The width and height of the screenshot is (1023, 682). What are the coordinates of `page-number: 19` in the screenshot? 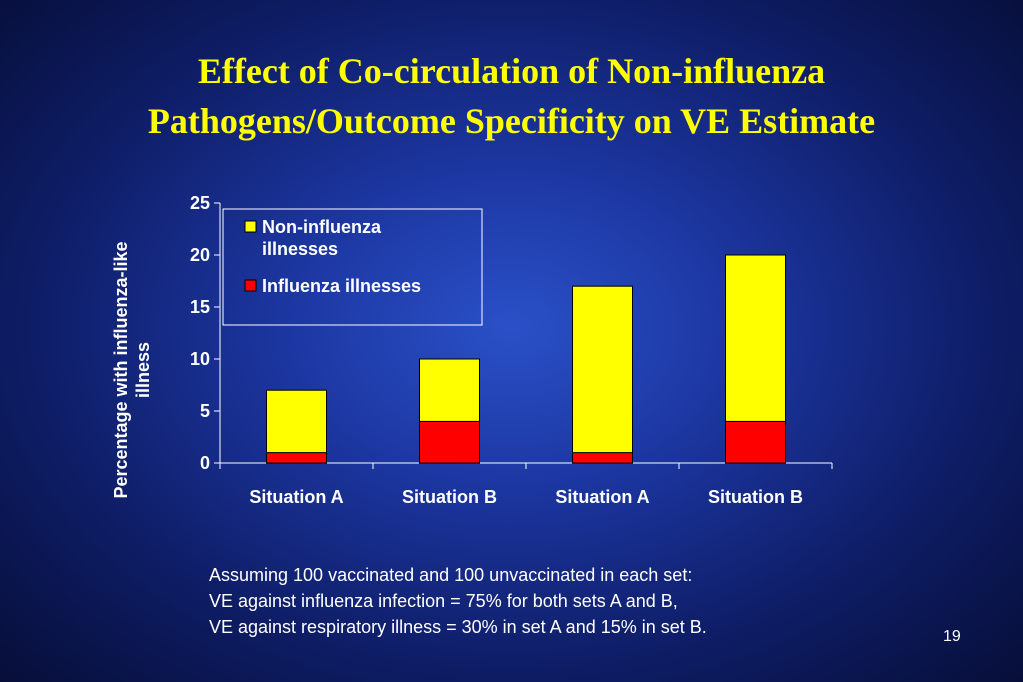 It's located at (952, 636).